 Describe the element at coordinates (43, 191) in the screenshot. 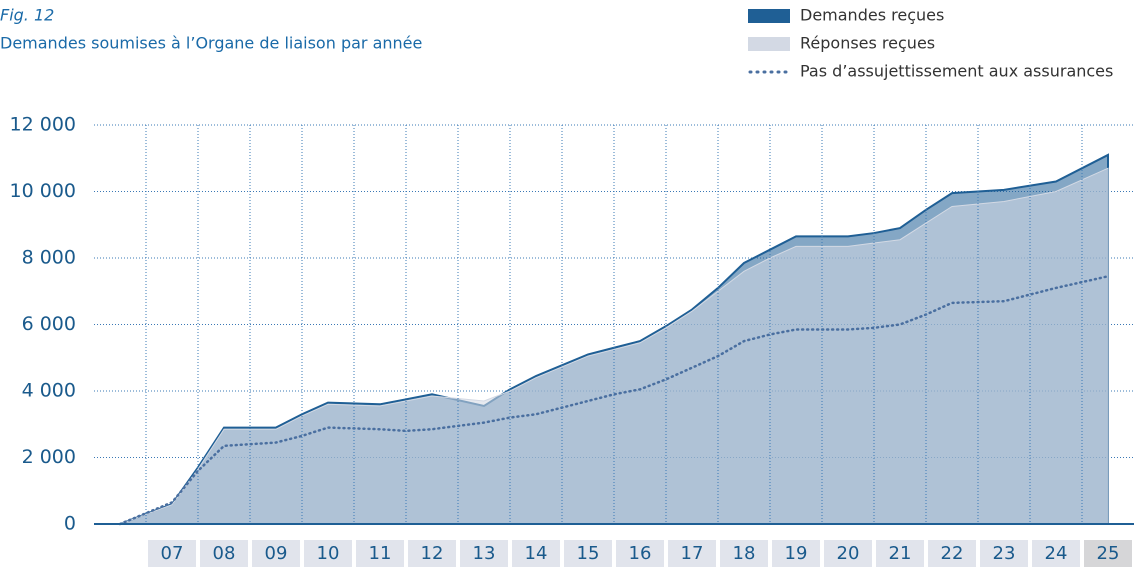

I see `y-tick-label: 10 000` at that location.